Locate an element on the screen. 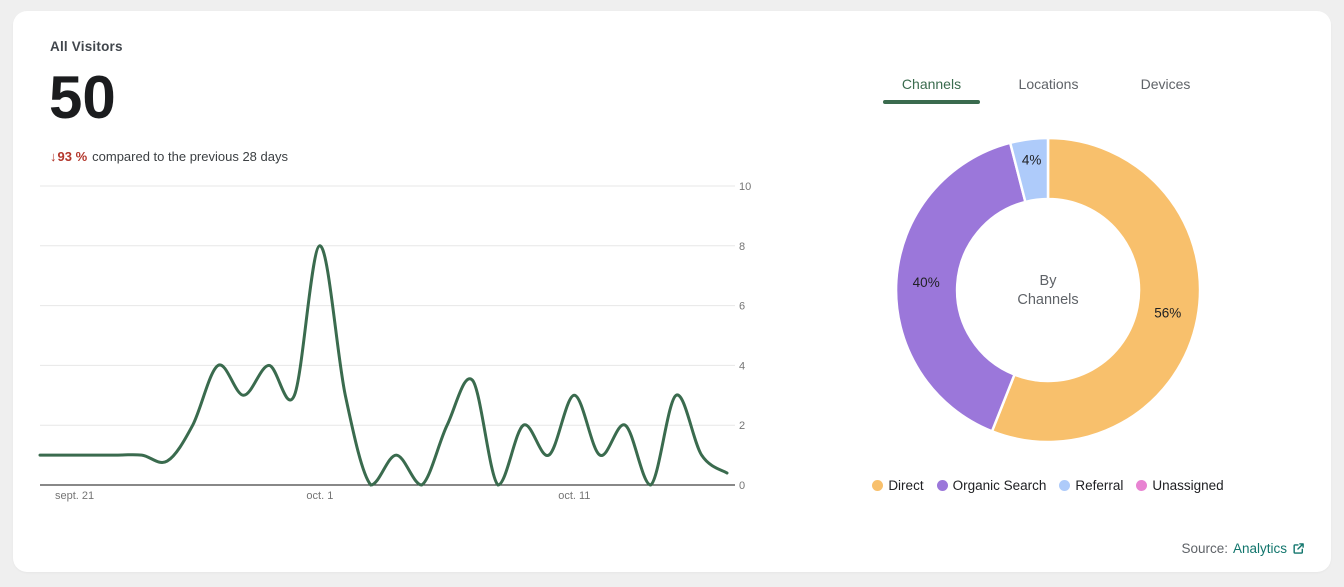 This screenshot has width=1344, height=587. donut-segment-referral is located at coordinates (1029, 170).